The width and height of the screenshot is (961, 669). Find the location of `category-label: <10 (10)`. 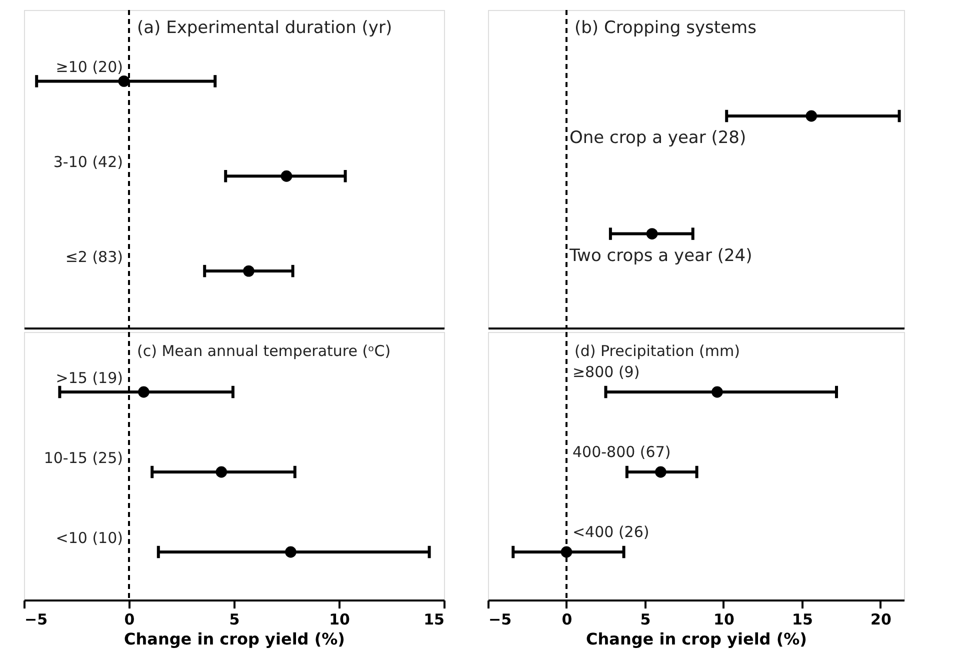

category-label: <10 (10) is located at coordinates (89, 538).